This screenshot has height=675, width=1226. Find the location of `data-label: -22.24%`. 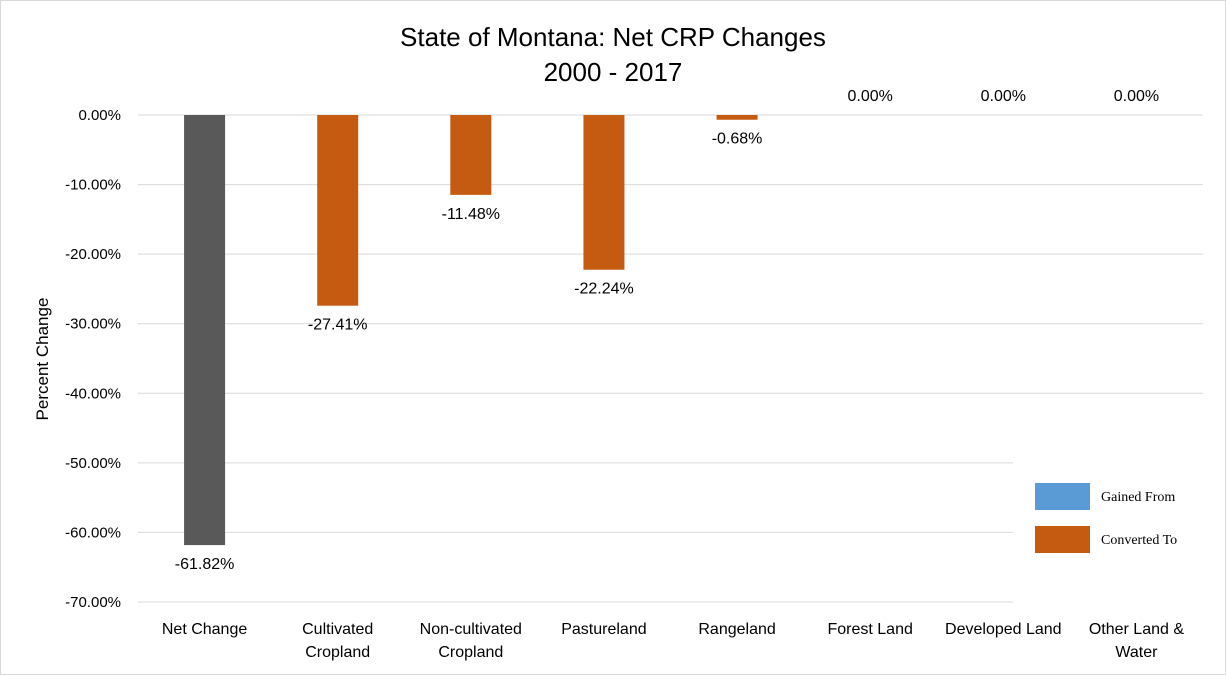

data-label: -22.24% is located at coordinates (604, 289).